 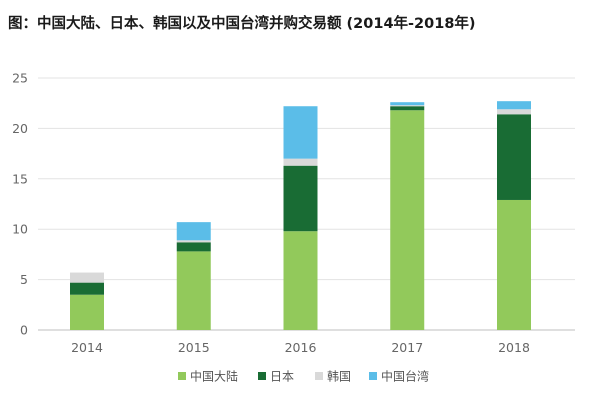 What do you see at coordinates (20, 178) in the screenshot?
I see `y-tick-label: 15` at bounding box center [20, 178].